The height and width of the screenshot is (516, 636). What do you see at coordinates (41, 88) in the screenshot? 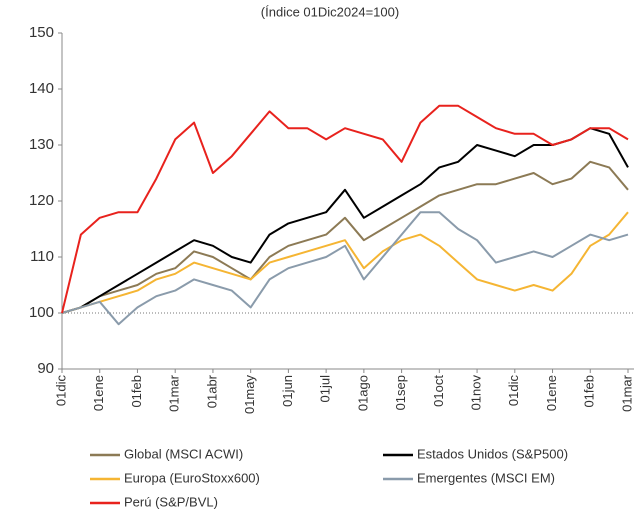
I see `y-tick-label: 140` at bounding box center [41, 88].